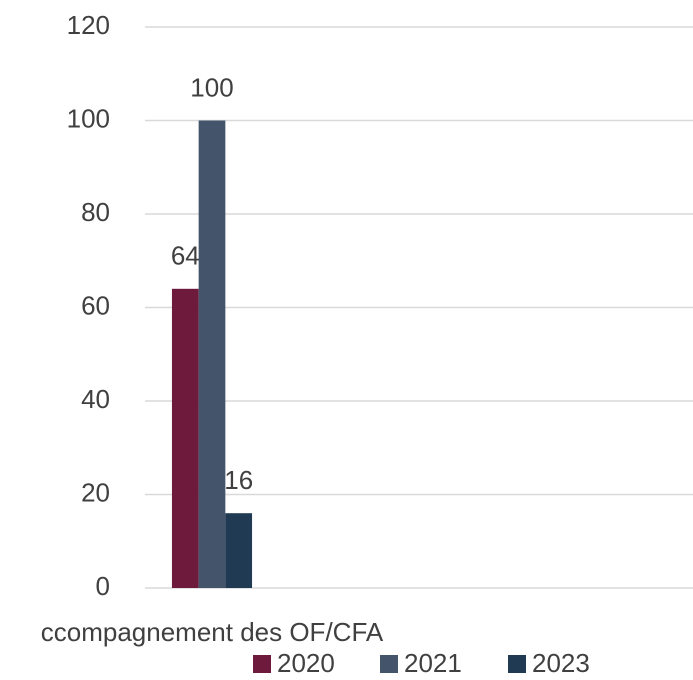 The width and height of the screenshot is (693, 680). I want to click on legend-label: 2020, so click(306, 663).